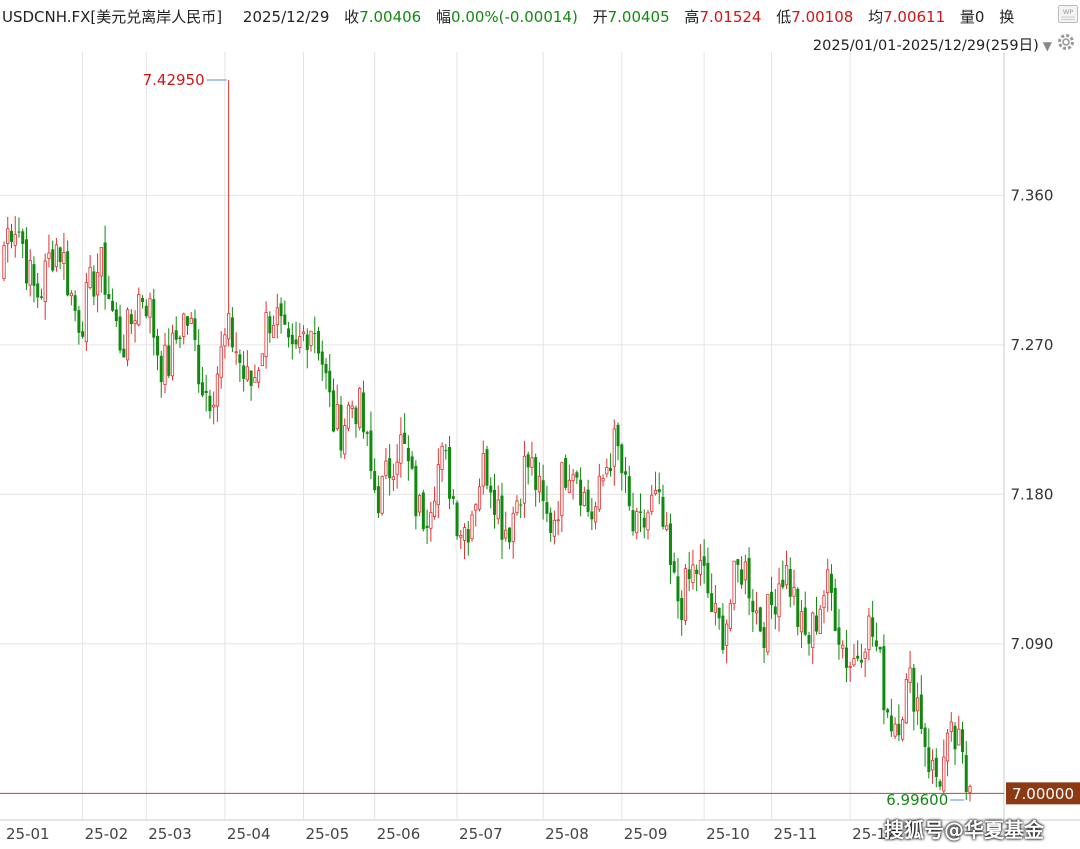  What do you see at coordinates (390, 17) in the screenshot?
I see `close-value: 7.00406` at bounding box center [390, 17].